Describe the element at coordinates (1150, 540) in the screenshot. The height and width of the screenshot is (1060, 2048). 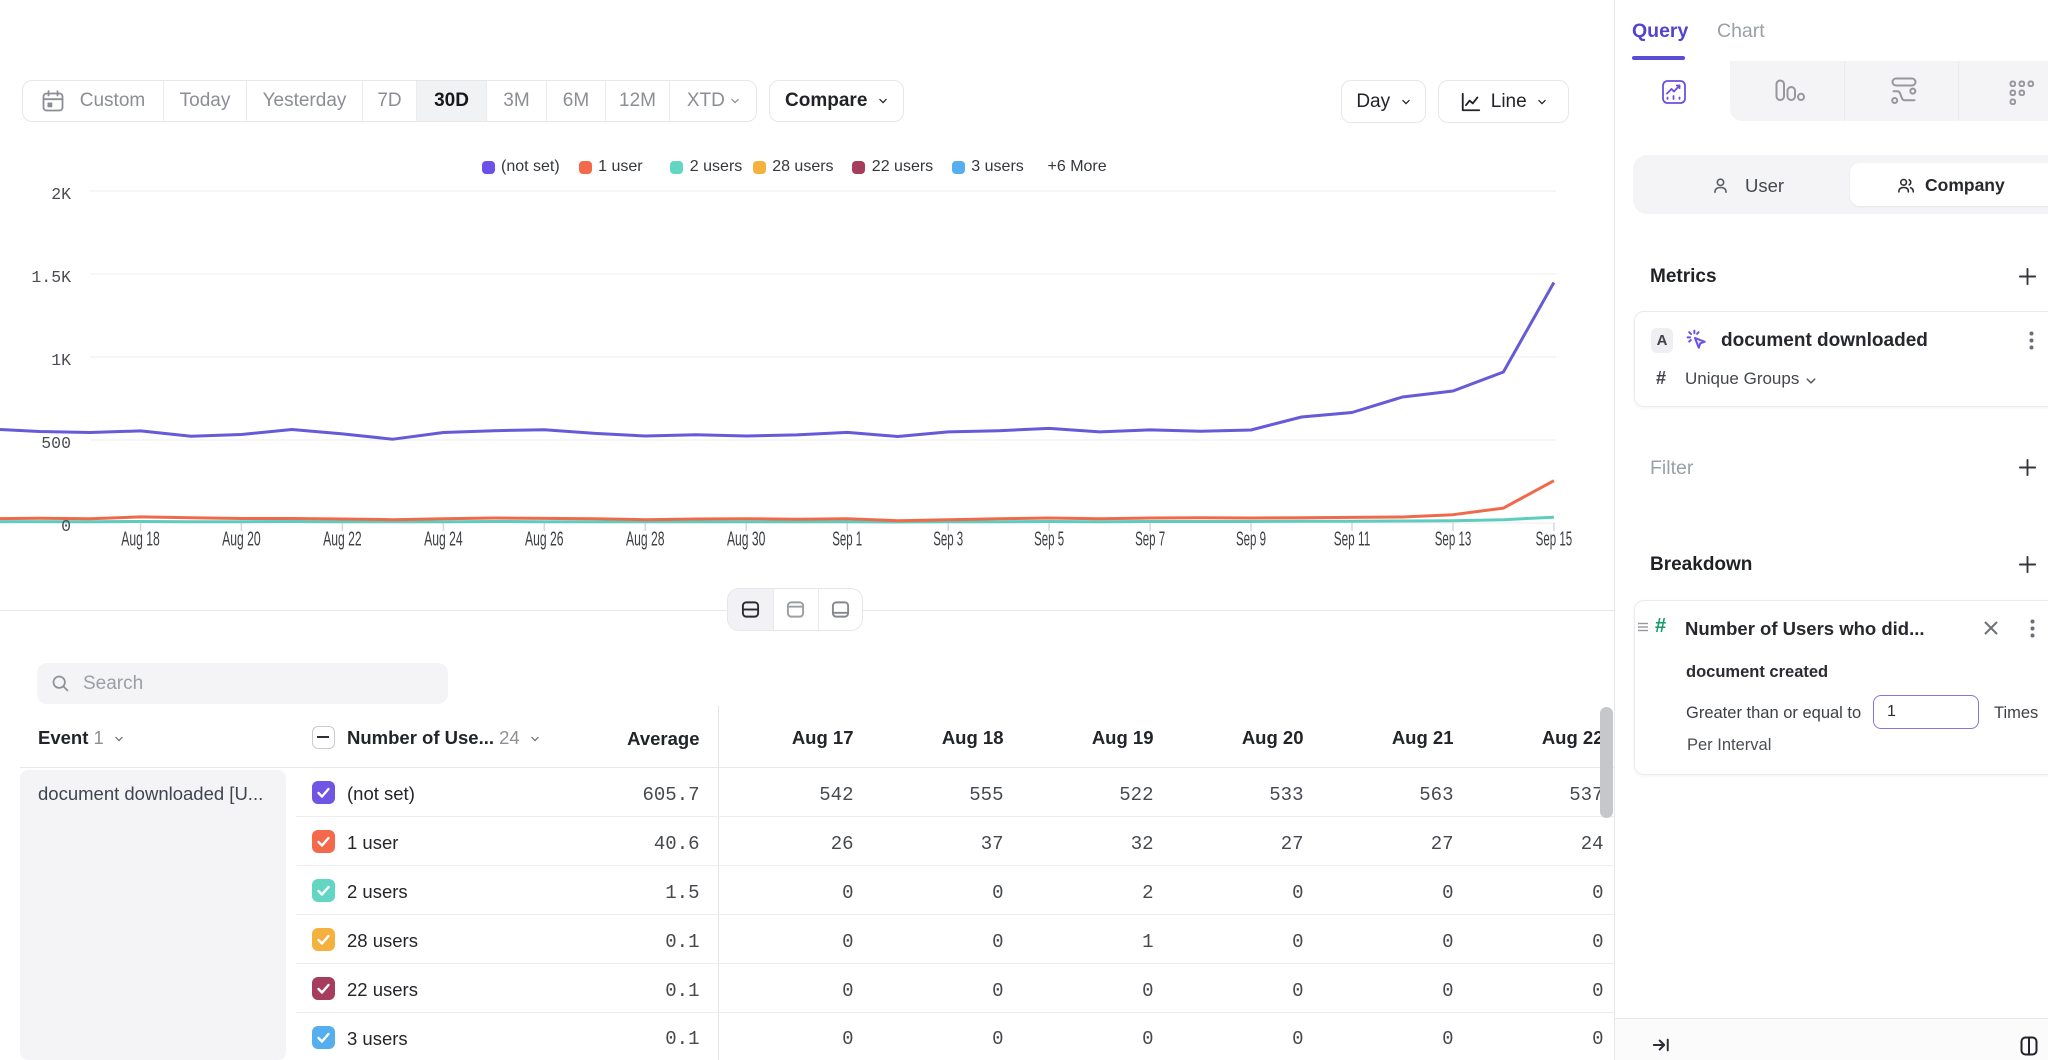
I see `svg-text: Sep 7` at that location.